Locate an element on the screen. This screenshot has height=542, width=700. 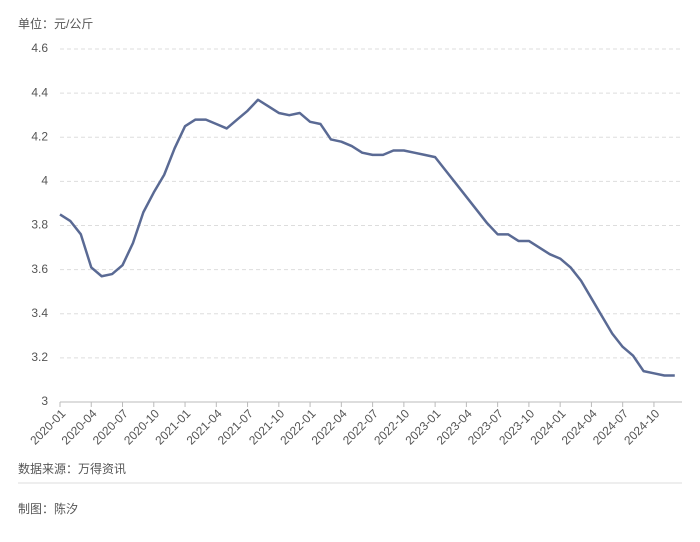
y-tick-label: 3 is located at coordinates (44, 401).